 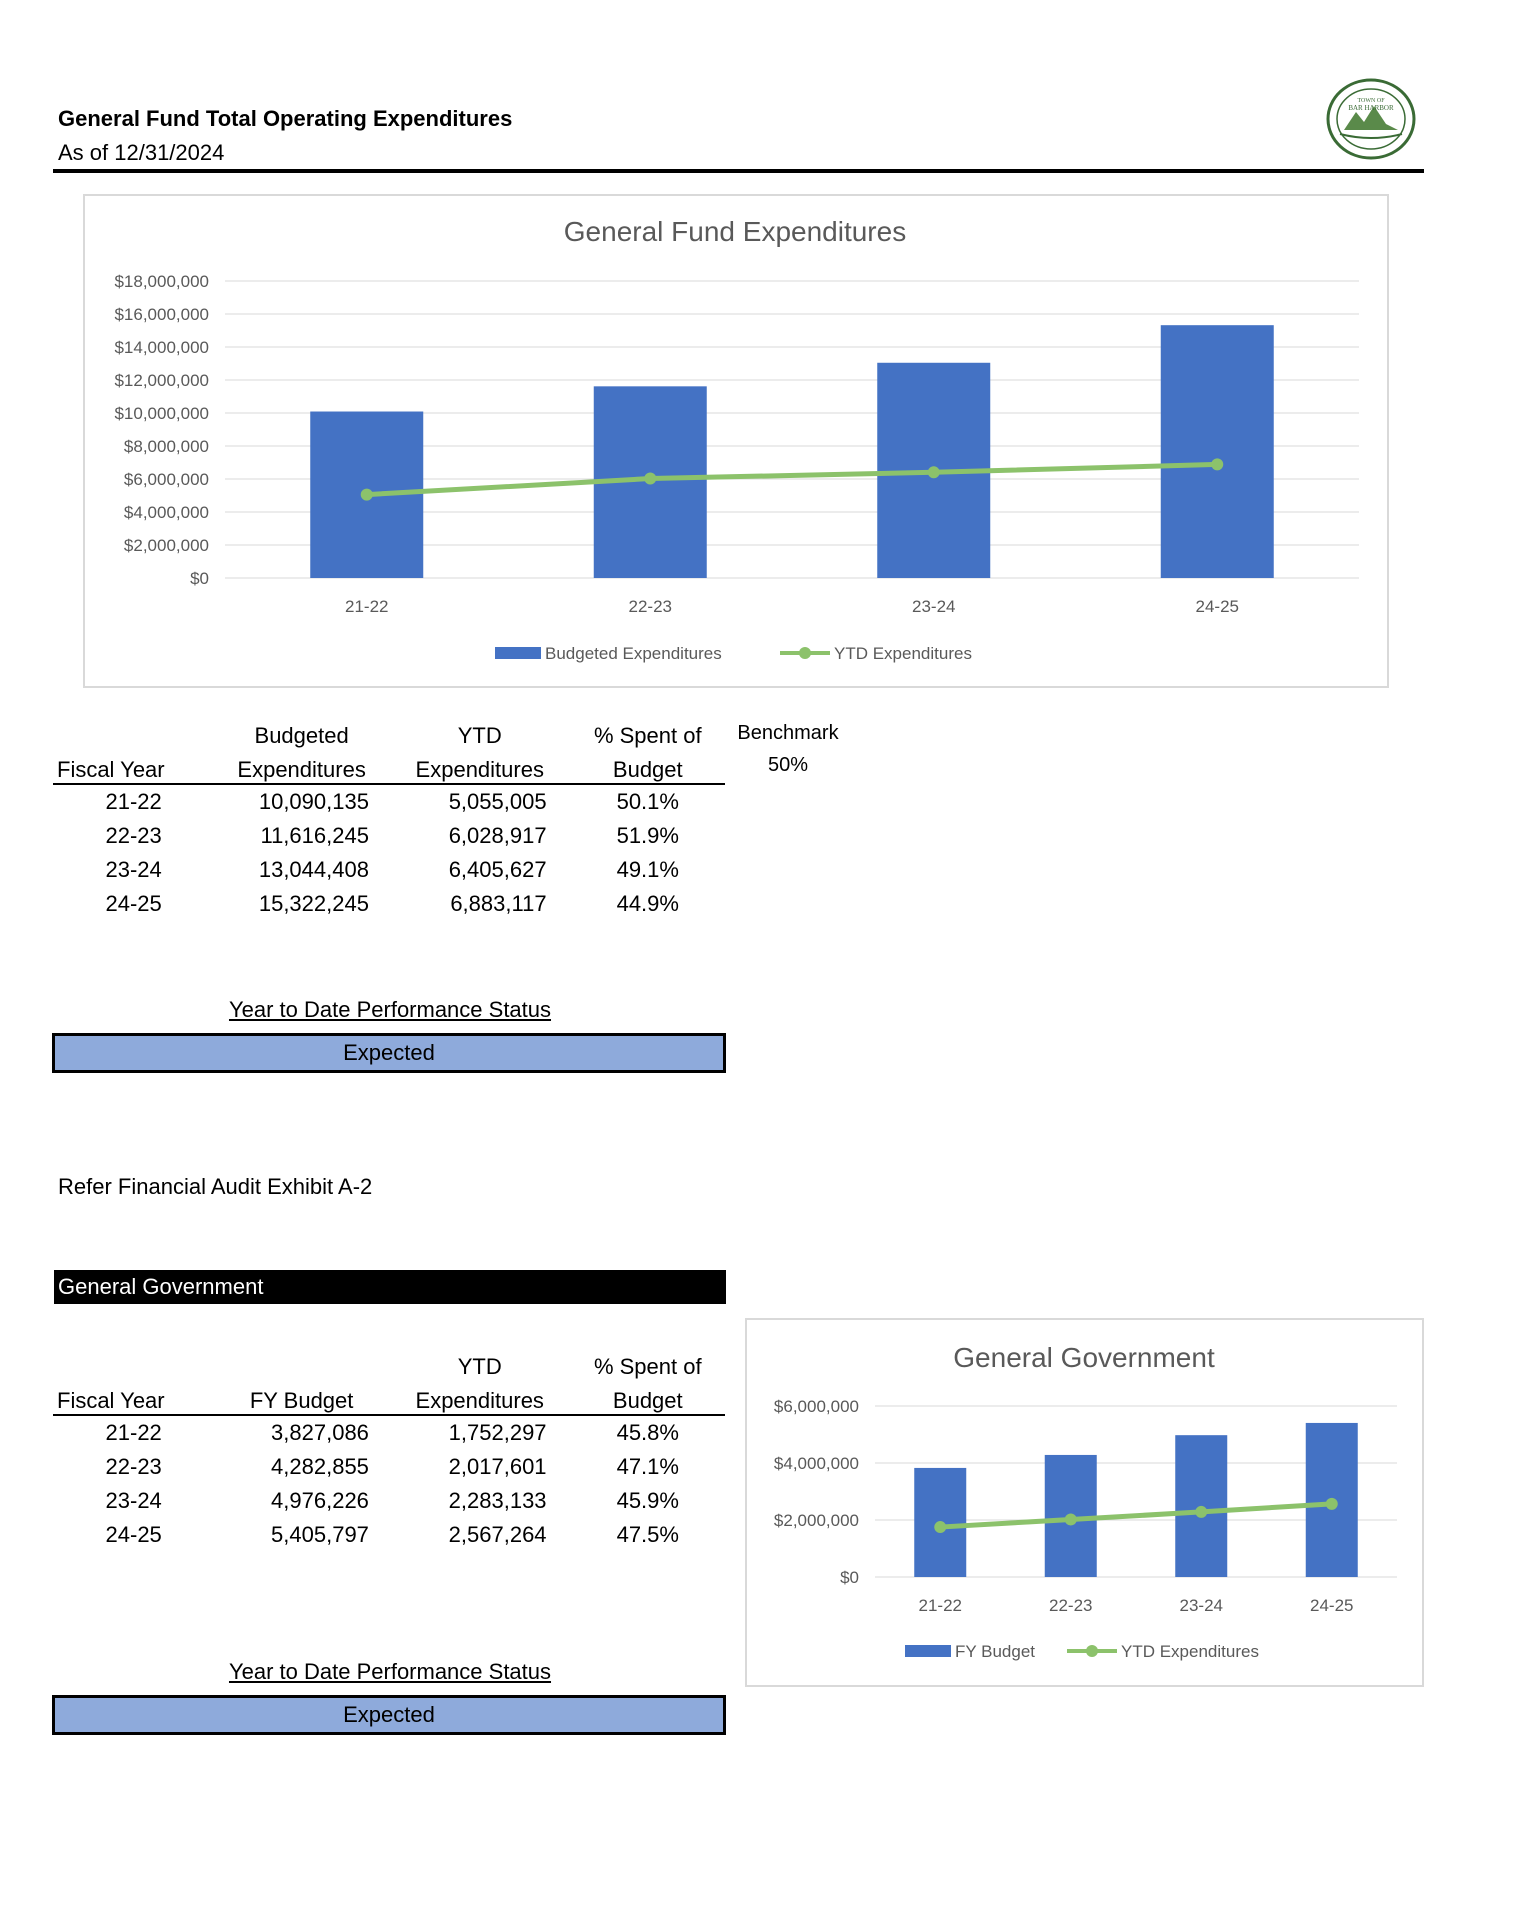 I want to click on y-tick-label: $10,000,000, so click(x=161, y=413).